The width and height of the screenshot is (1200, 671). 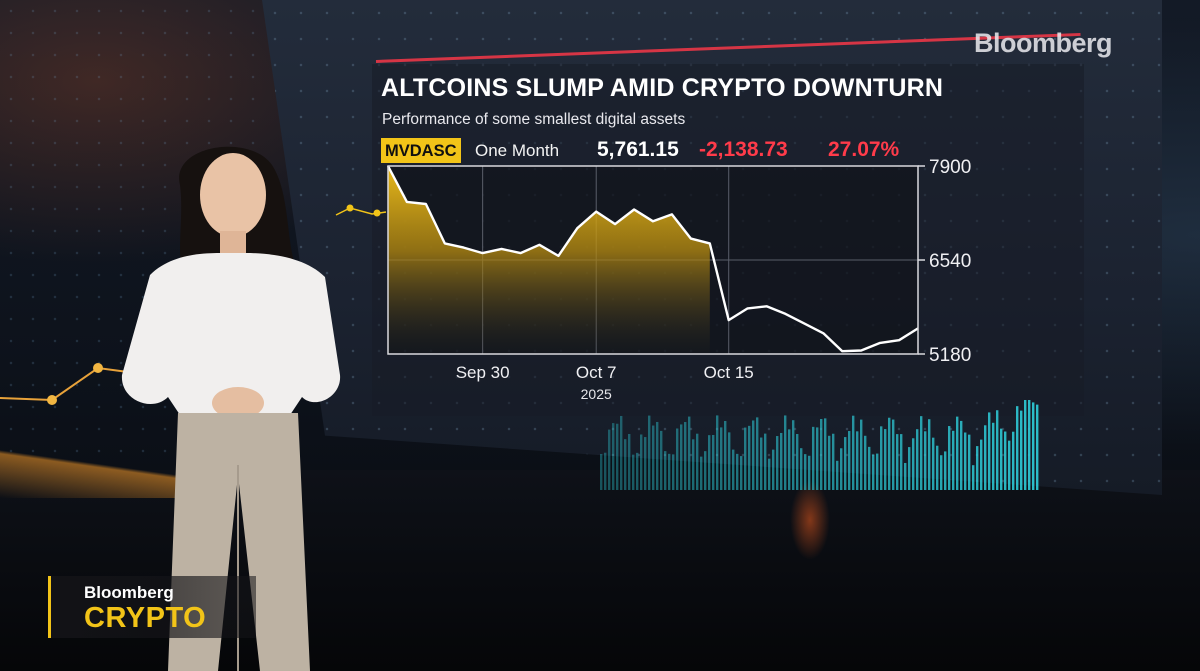 I want to click on y-axis: 7900 6540 5180, so click(x=944, y=261).